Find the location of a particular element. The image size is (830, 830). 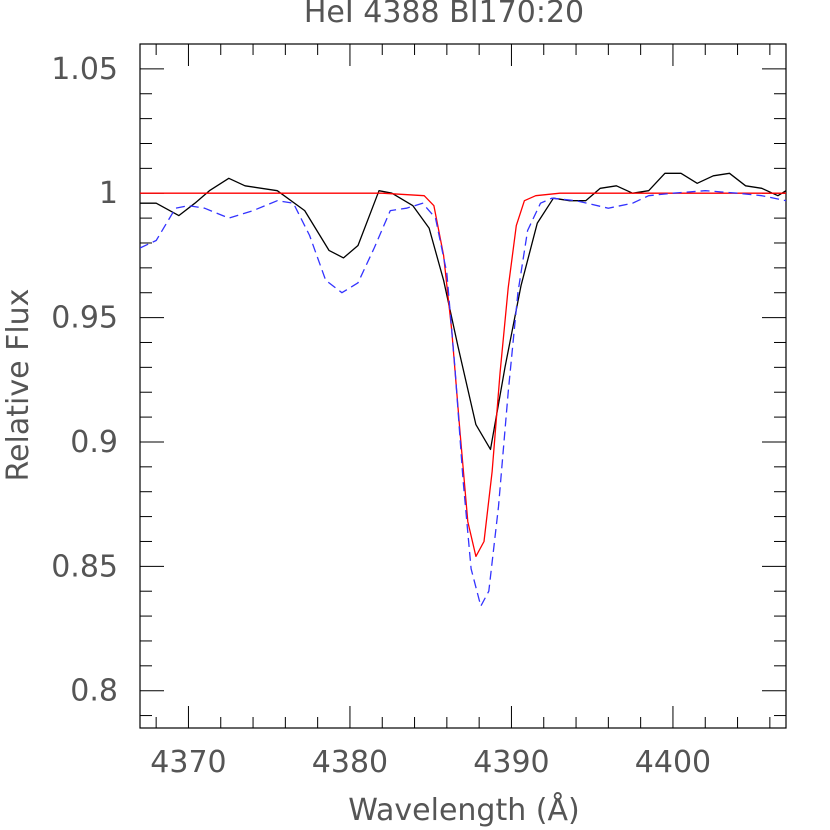

y-axis-label: Relative Flux is located at coordinates (18, 385).